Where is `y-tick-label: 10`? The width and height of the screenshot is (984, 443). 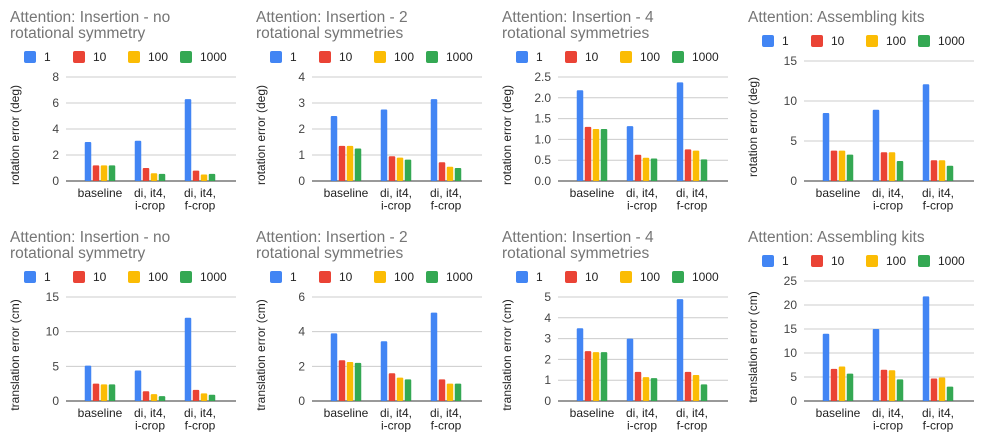 y-tick-label: 10 is located at coordinates (53, 332).